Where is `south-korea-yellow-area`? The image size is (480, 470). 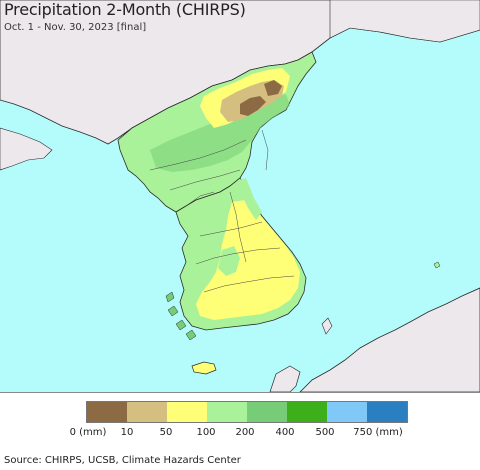
south-korea-yellow-area is located at coordinates (248, 260).